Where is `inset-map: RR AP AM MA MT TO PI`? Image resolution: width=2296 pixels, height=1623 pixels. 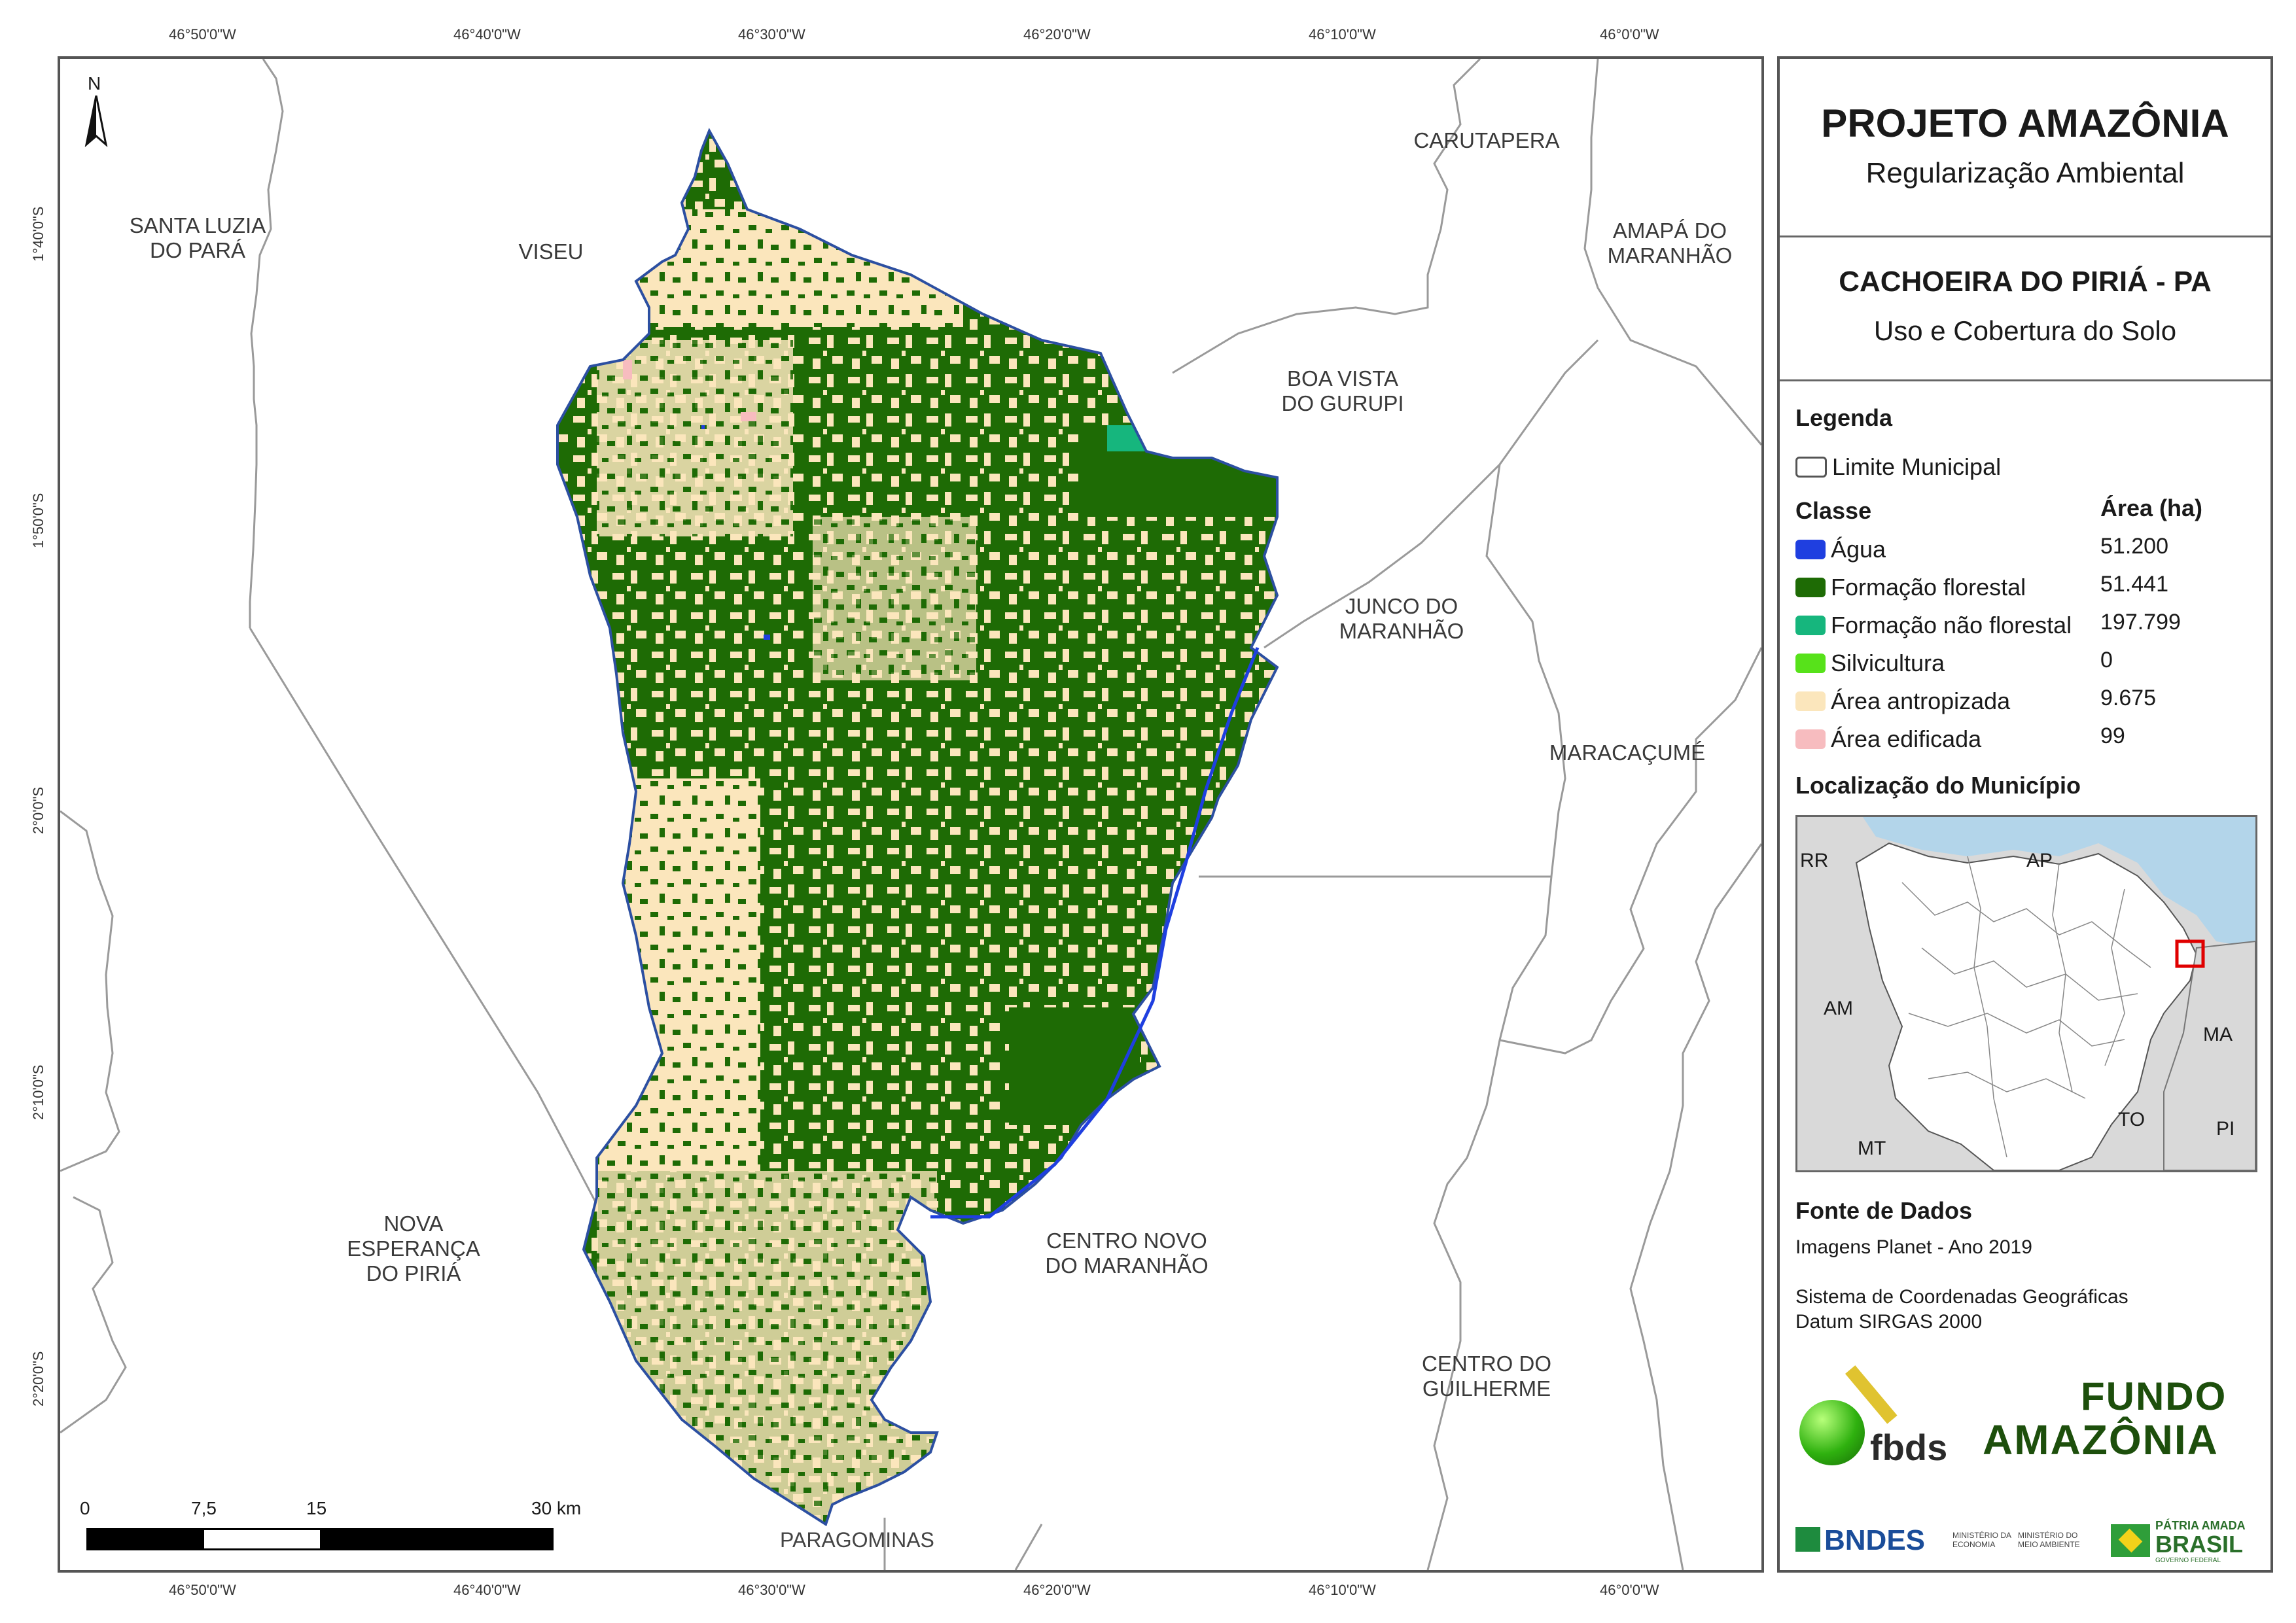 inset-map: RR AP AM MA MT TO PI is located at coordinates (2026, 993).